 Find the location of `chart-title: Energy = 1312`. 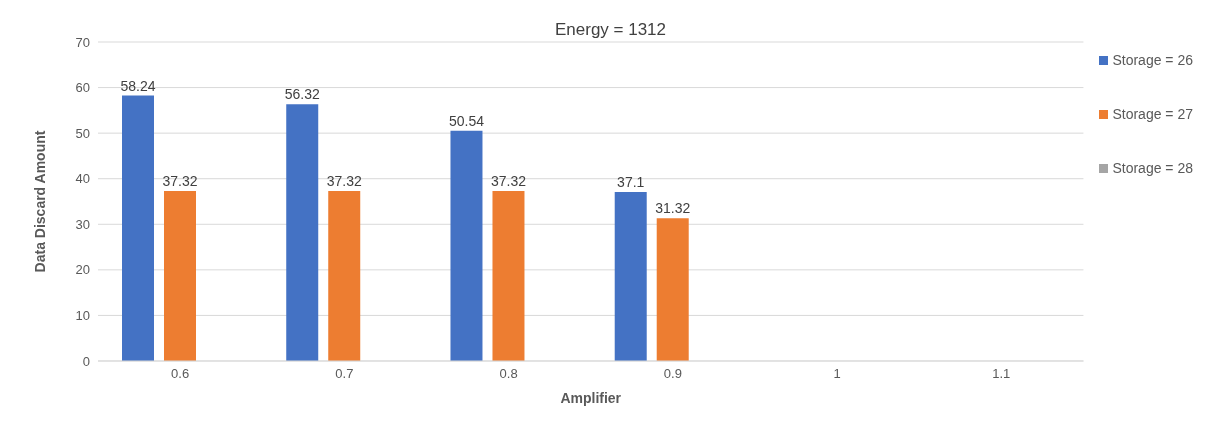

chart-title: Energy = 1312 is located at coordinates (610, 29).